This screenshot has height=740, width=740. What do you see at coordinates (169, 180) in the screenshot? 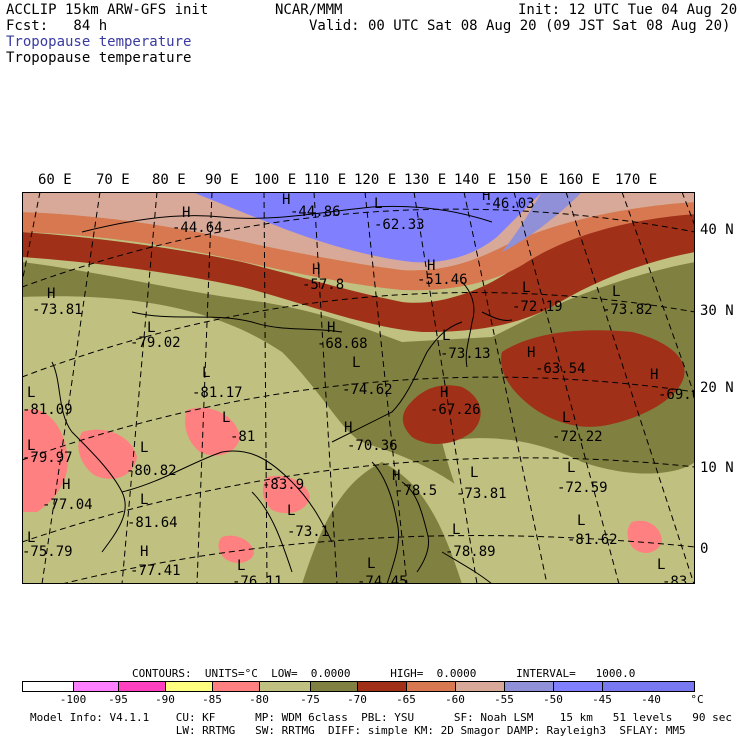
I see `lon-label: 80 E` at bounding box center [169, 180].